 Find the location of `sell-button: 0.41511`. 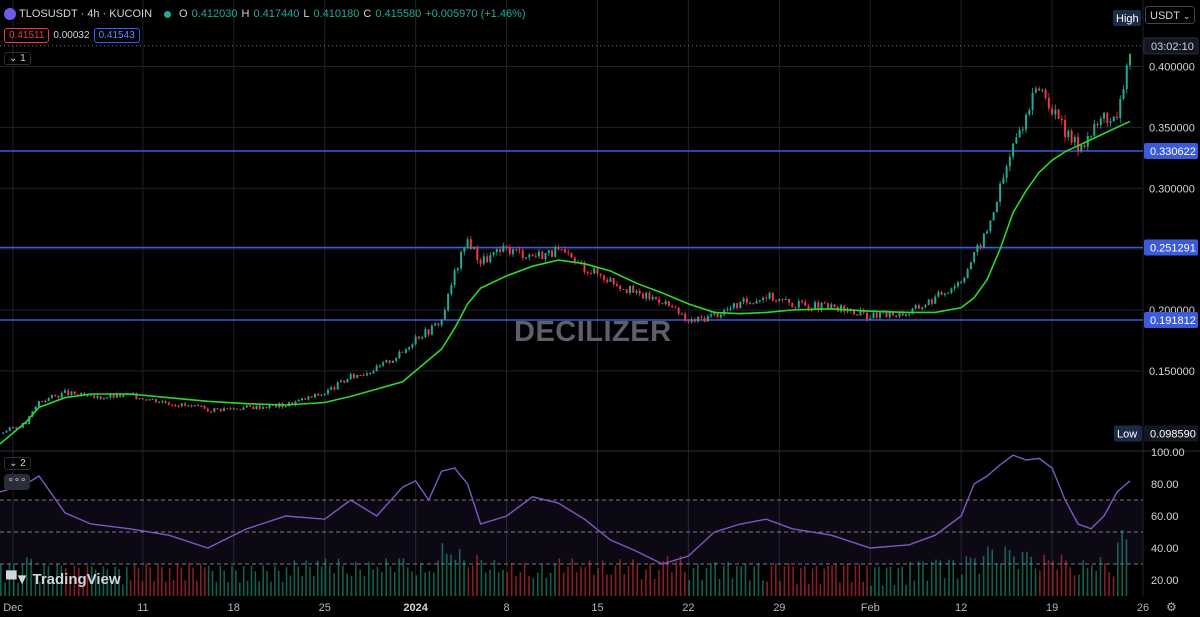

sell-button: 0.41511 is located at coordinates (27, 35).